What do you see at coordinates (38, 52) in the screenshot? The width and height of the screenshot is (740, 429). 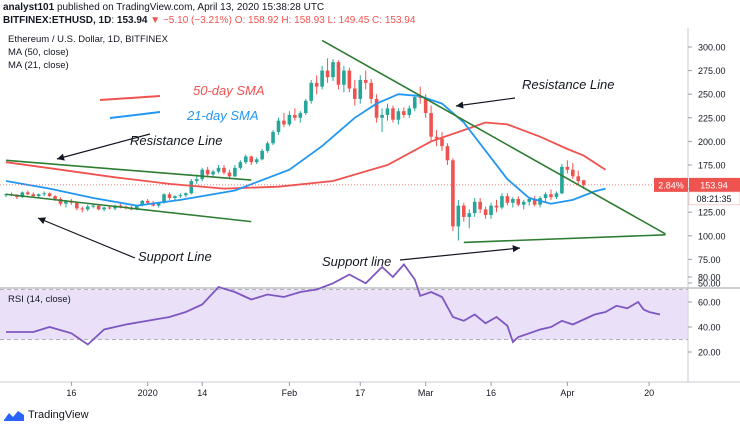 I see `legend-sma50: MA (50, close)` at bounding box center [38, 52].